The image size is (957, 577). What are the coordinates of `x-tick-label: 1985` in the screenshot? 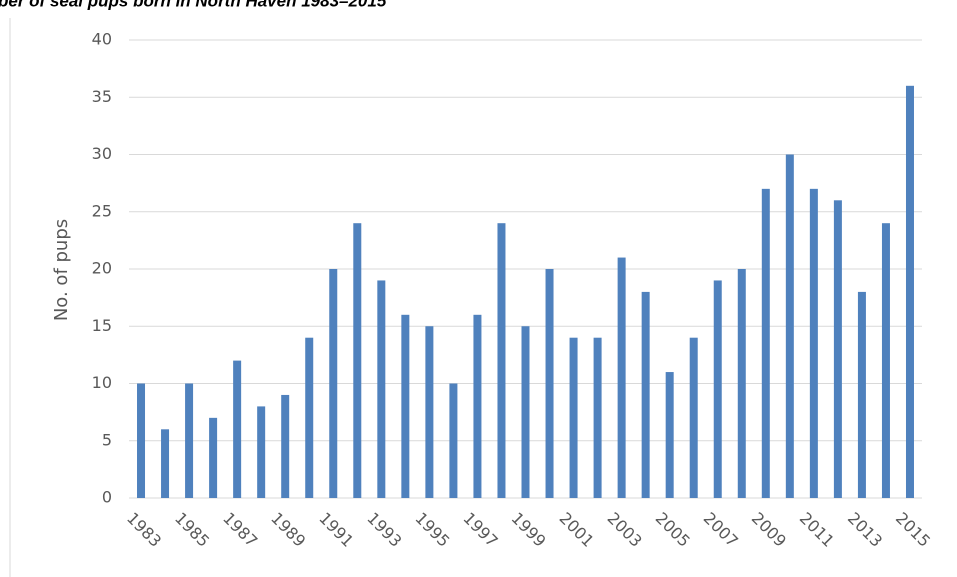 It's located at (192, 530).